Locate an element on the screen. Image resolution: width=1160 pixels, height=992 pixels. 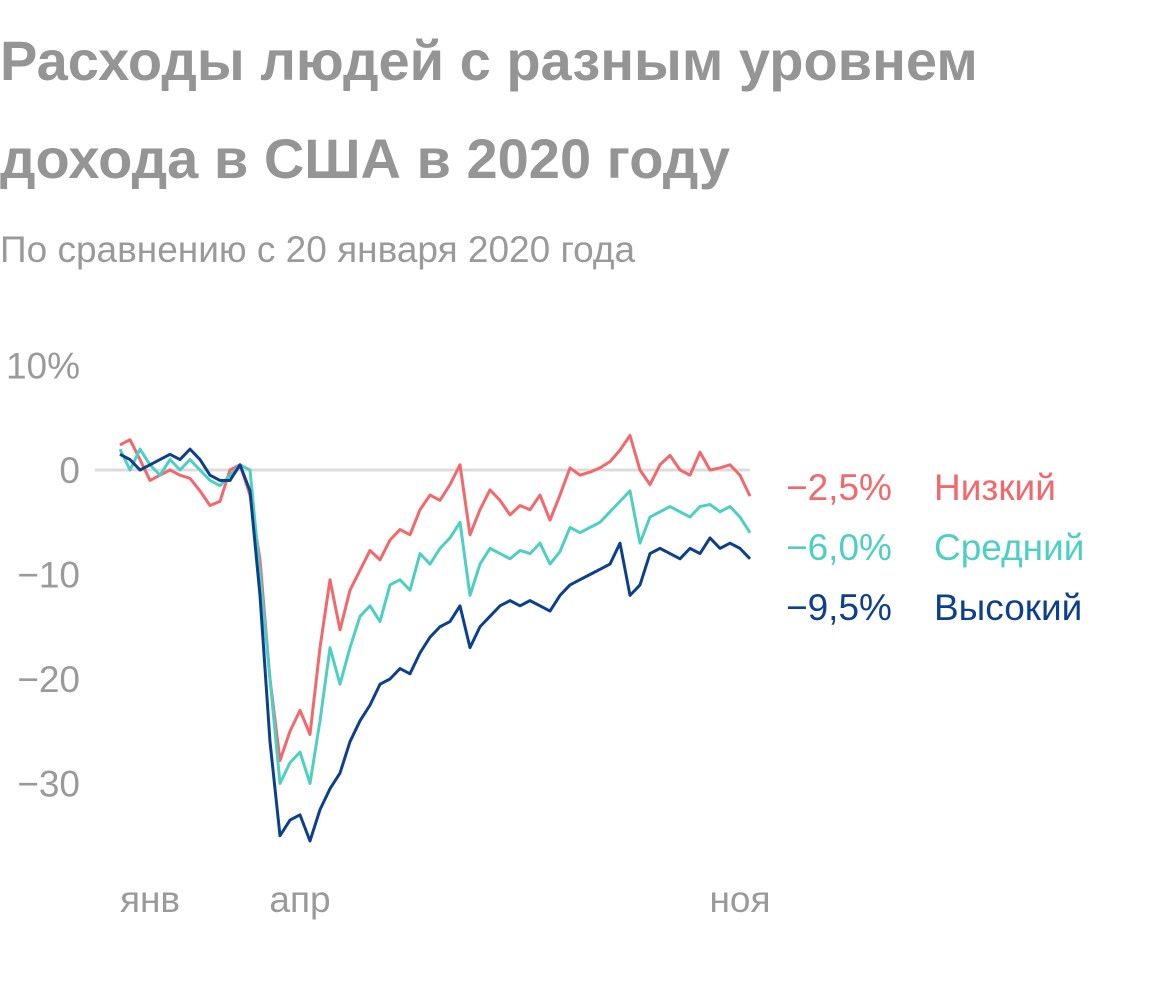
y-tick-label: −20 is located at coordinates (48, 679).